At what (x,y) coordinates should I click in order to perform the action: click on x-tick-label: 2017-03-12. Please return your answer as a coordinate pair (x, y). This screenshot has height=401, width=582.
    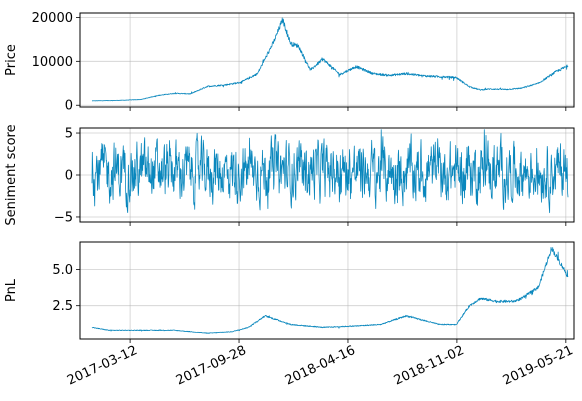
    Looking at the image, I should click on (102, 366).